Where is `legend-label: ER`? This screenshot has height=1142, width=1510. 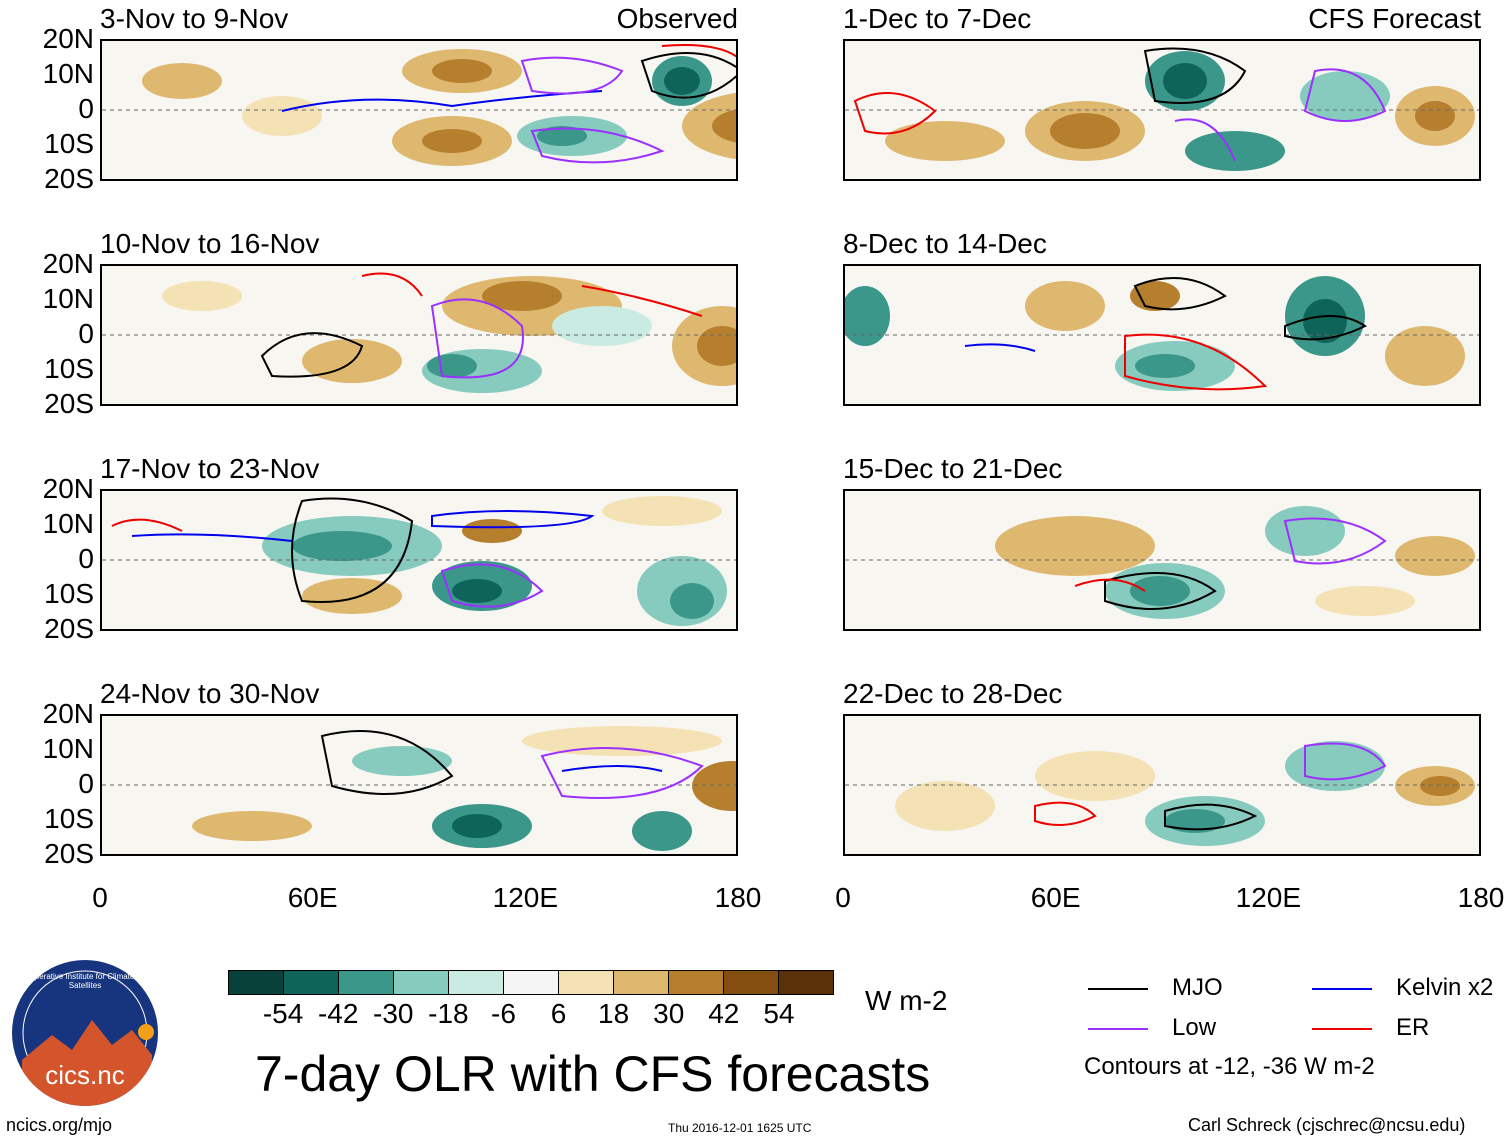
legend-label: ER is located at coordinates (1413, 1027).